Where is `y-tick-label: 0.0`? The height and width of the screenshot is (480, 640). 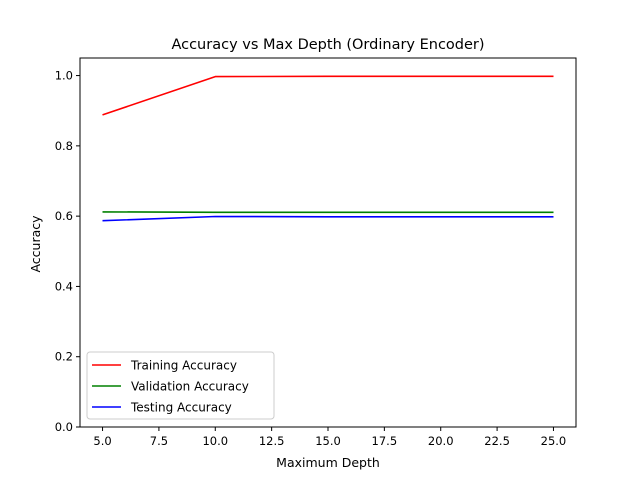
y-tick-label: 0.0 is located at coordinates (64, 427).